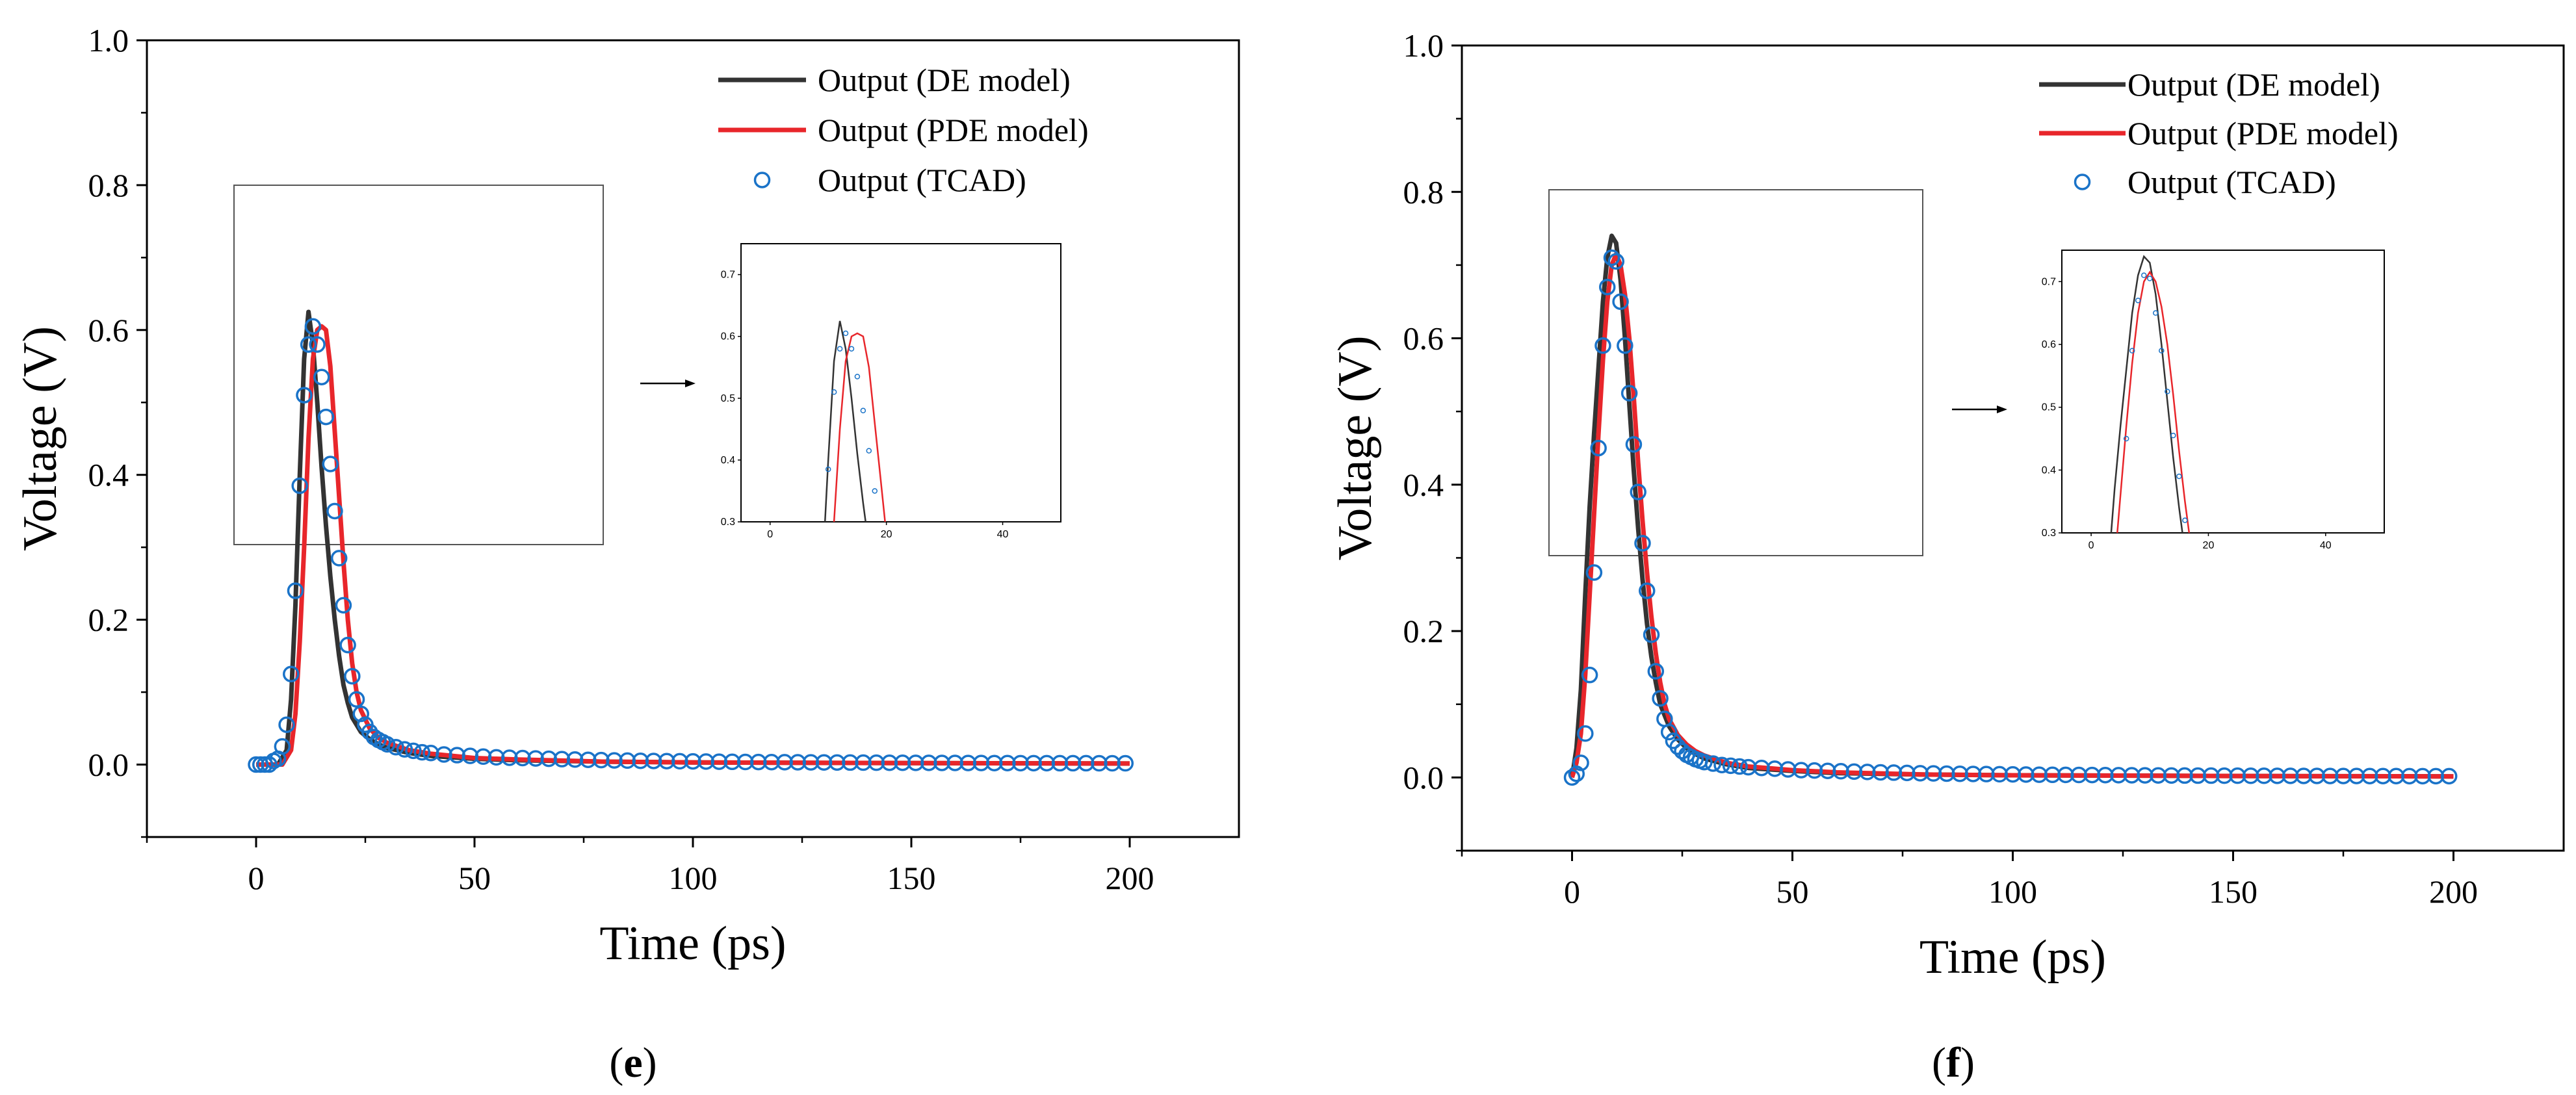 This screenshot has width=2576, height=1095. I want to click on inset-y-tick-label: 0.5, so click(2049, 408).